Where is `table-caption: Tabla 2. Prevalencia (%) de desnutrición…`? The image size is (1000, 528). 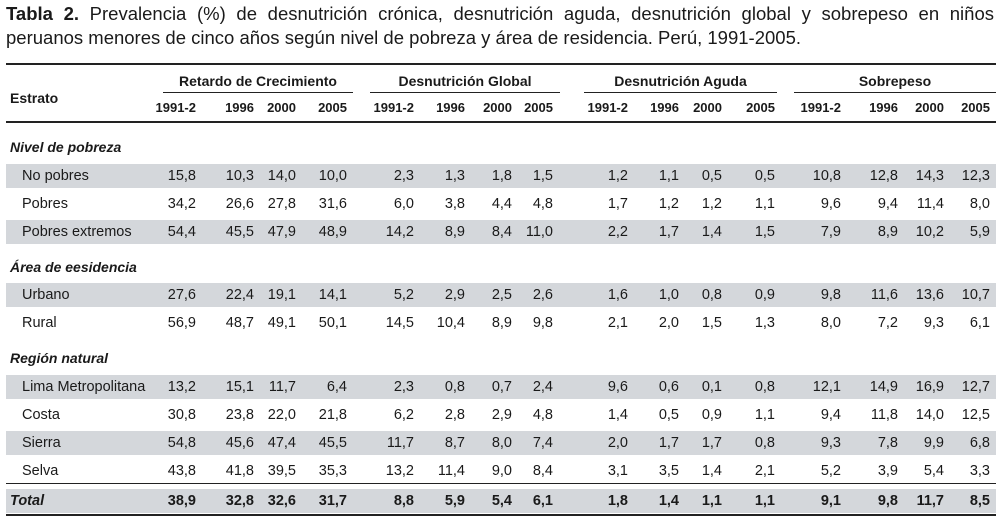
table-caption: Tabla 2. Prevalencia (%) de desnutrición… is located at coordinates (500, 26).